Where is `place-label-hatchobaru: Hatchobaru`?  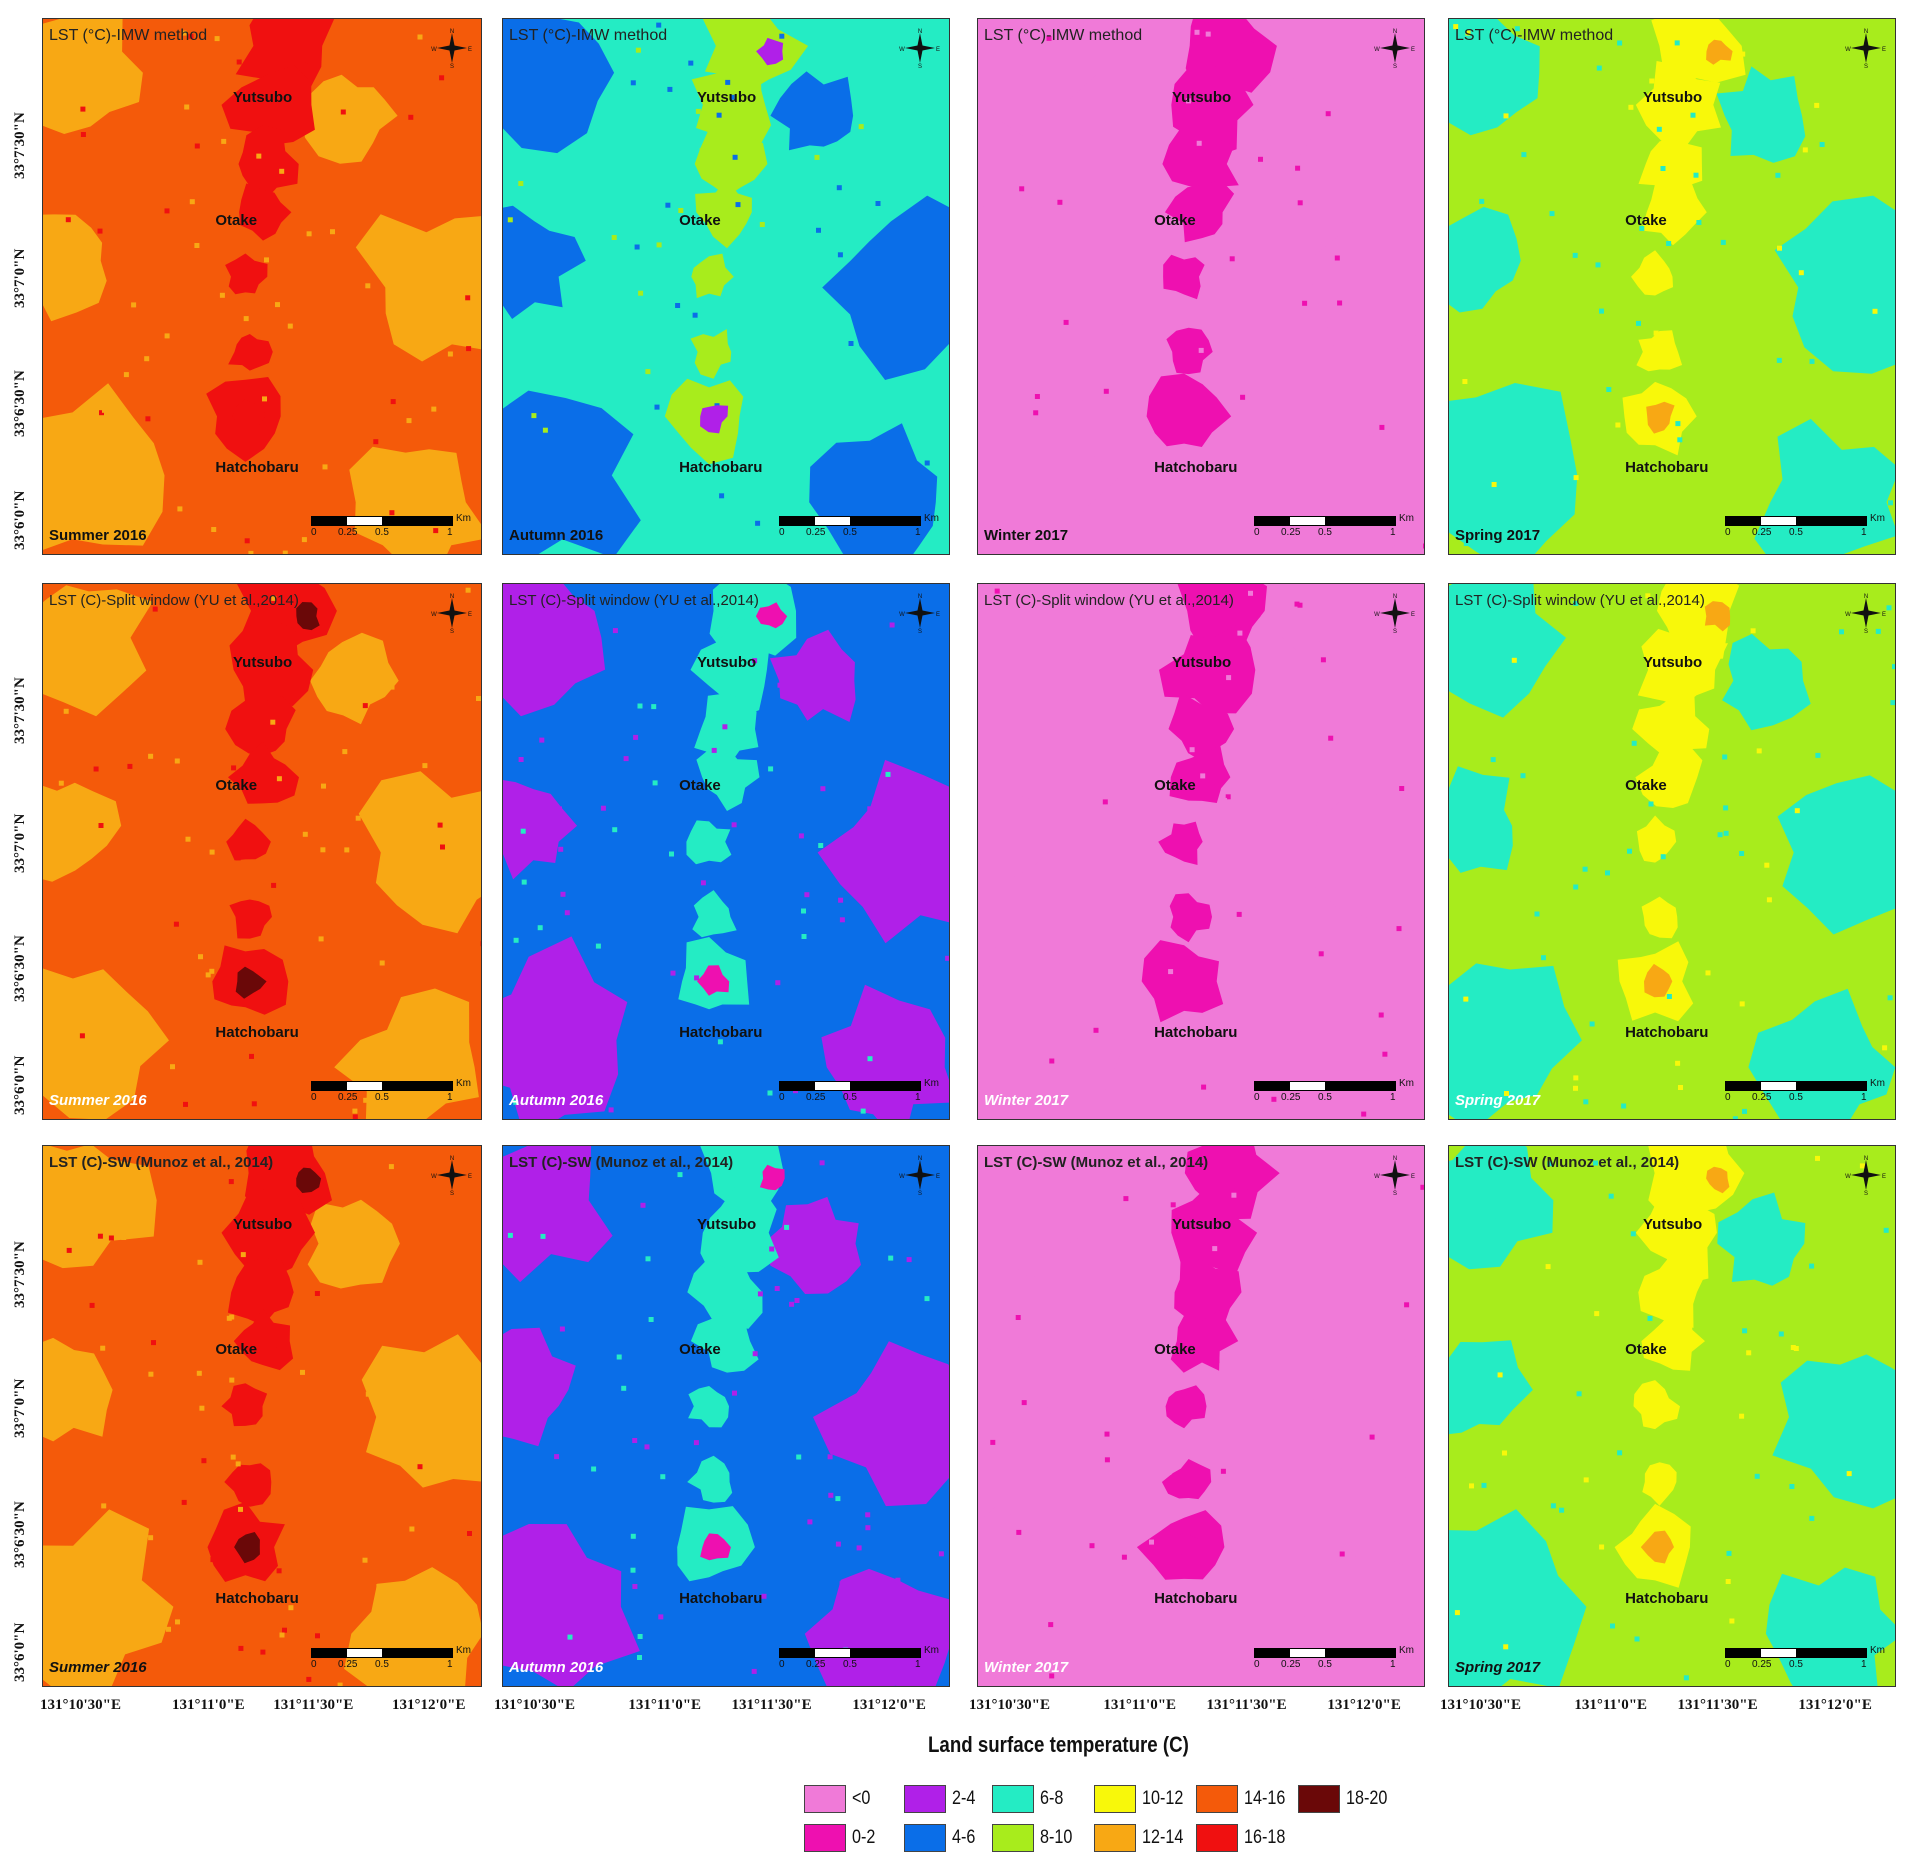
place-label-hatchobaru: Hatchobaru is located at coordinates (1667, 468).